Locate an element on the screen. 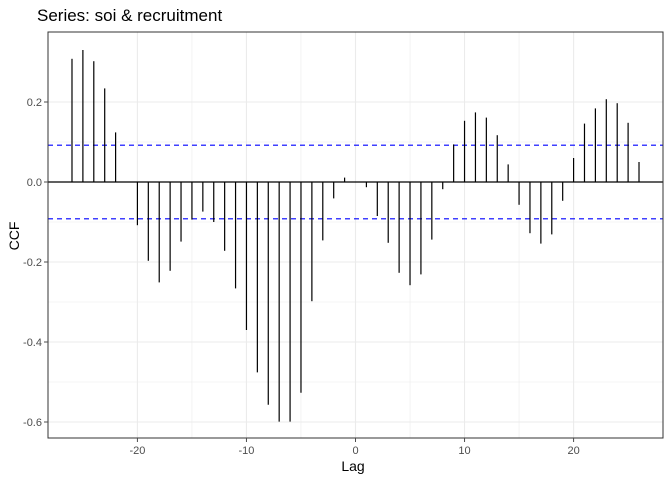 The height and width of the screenshot is (480, 672). y-tick-label: 0.0 is located at coordinates (34, 183).